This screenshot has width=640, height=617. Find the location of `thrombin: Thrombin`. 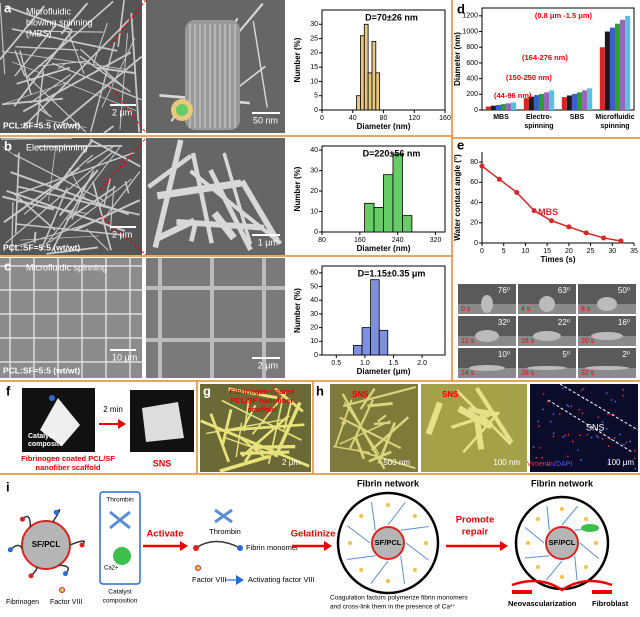

thrombin: Thrombin is located at coordinates (225, 531).